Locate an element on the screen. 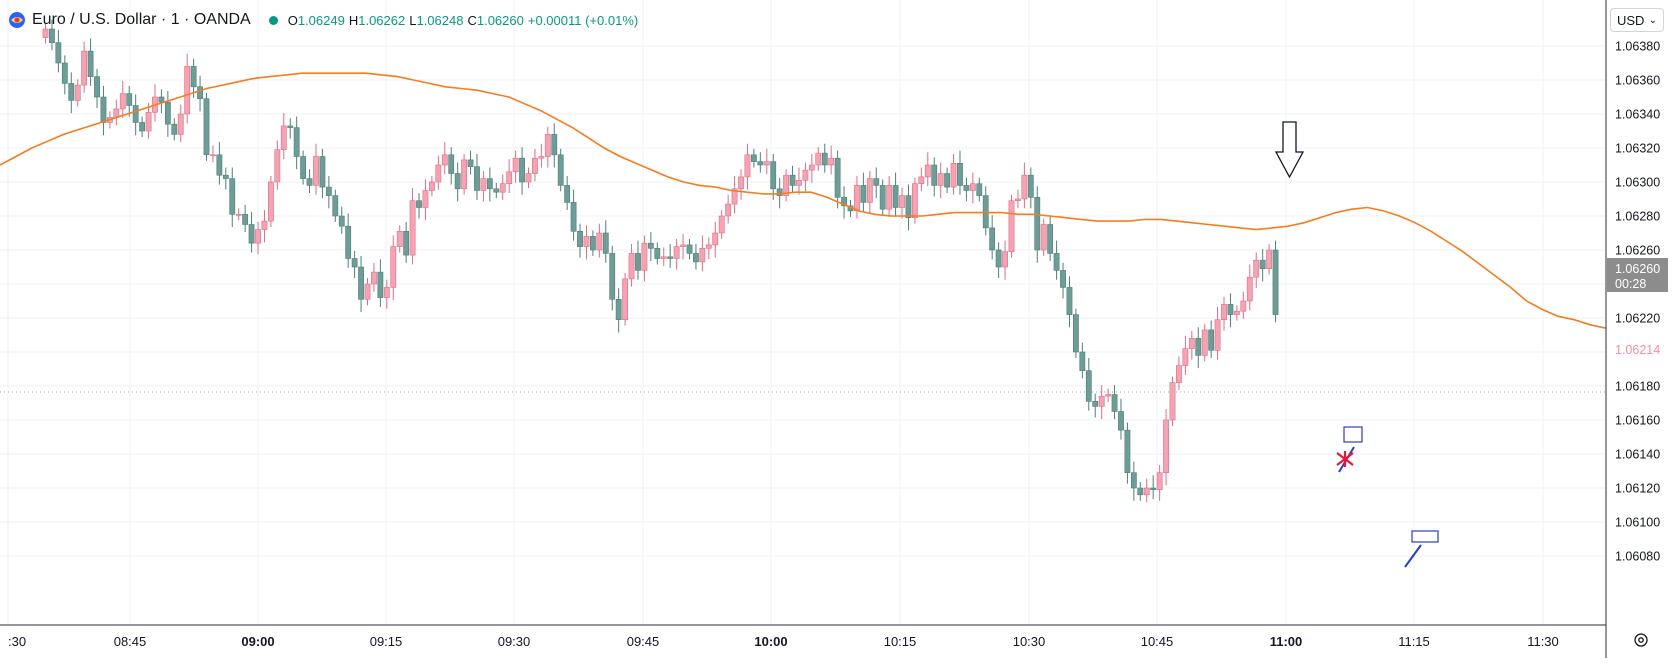  time-tick-label: 10:45 is located at coordinates (1157, 641).